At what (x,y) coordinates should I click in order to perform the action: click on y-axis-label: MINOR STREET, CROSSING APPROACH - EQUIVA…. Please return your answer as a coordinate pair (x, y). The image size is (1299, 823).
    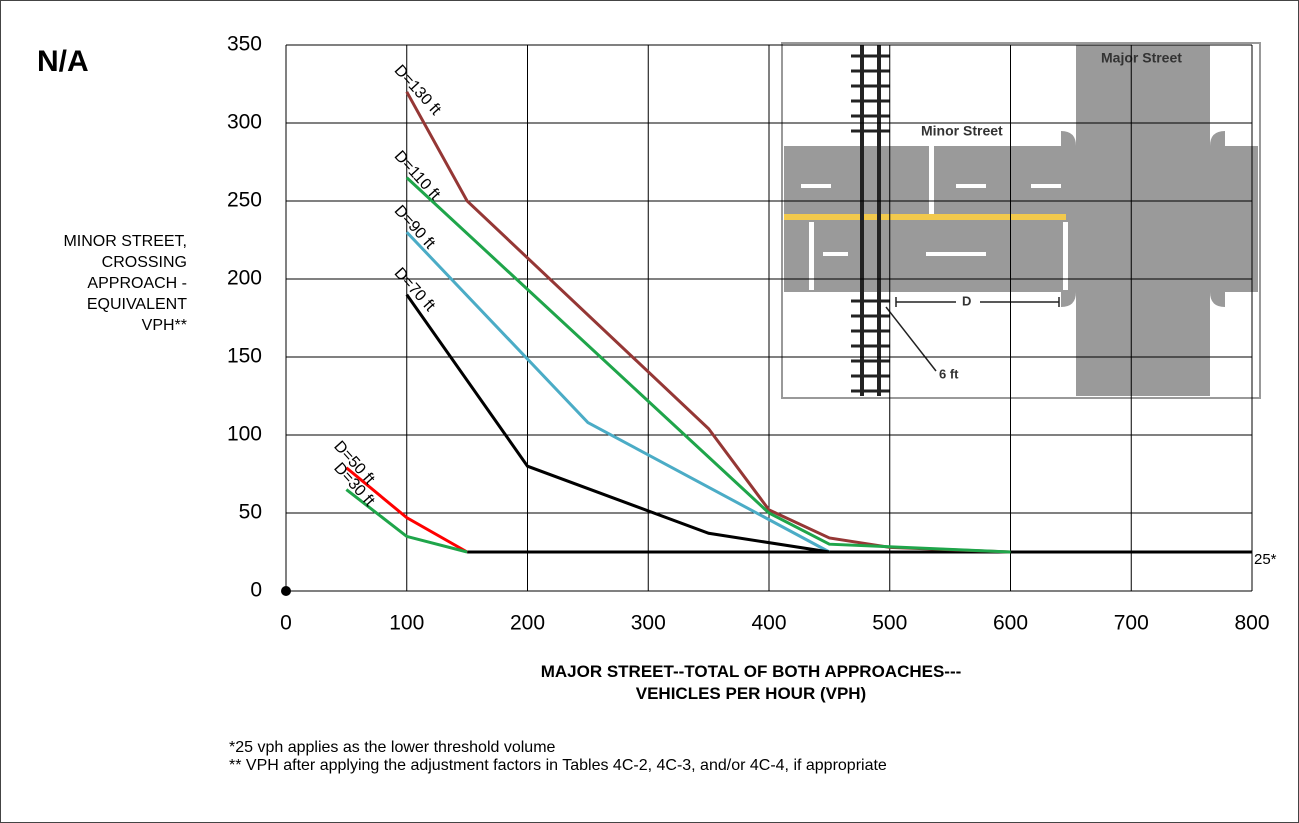
    Looking at the image, I should click on (125, 283).